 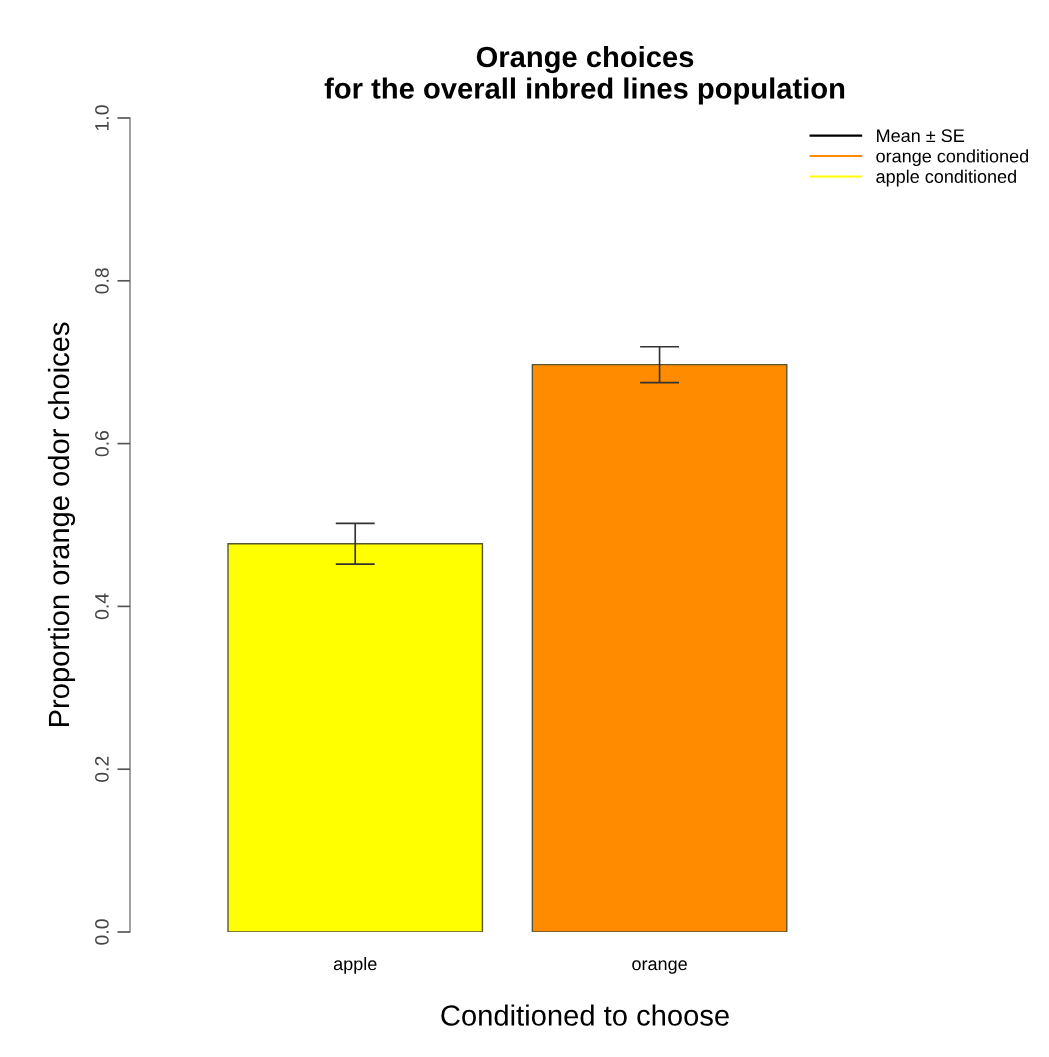 I want to click on y-tick-label: 0.8, so click(x=102, y=281).